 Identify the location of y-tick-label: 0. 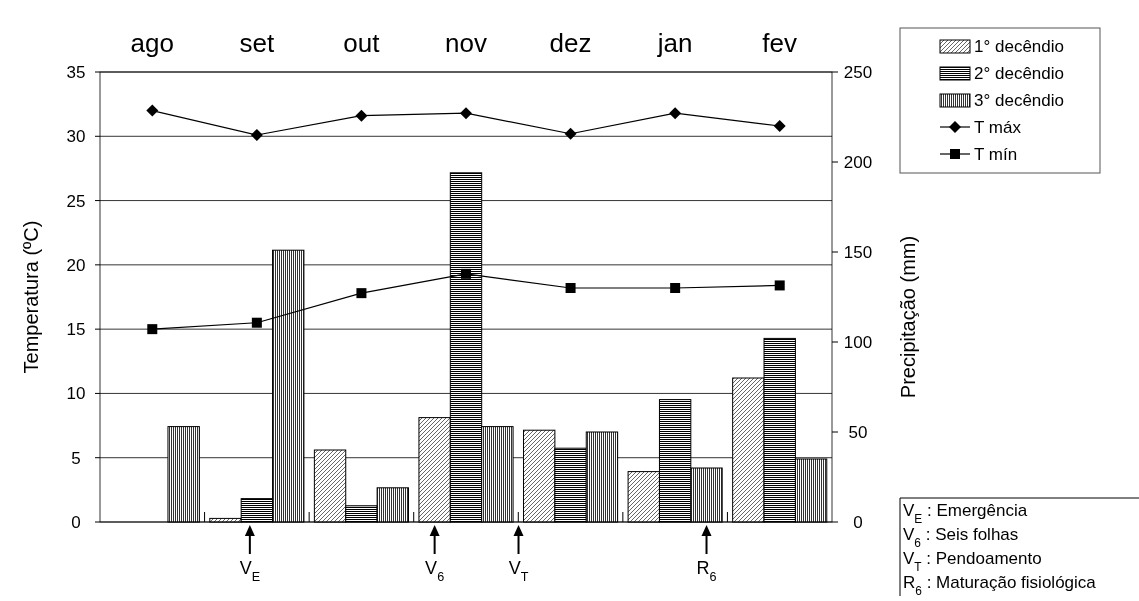
(76, 522).